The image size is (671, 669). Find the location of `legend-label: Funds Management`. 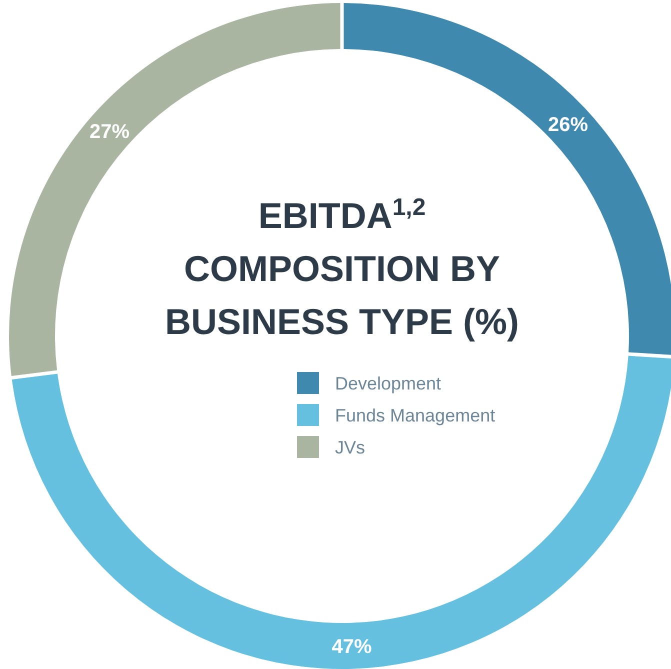

legend-label: Funds Management is located at coordinates (415, 415).